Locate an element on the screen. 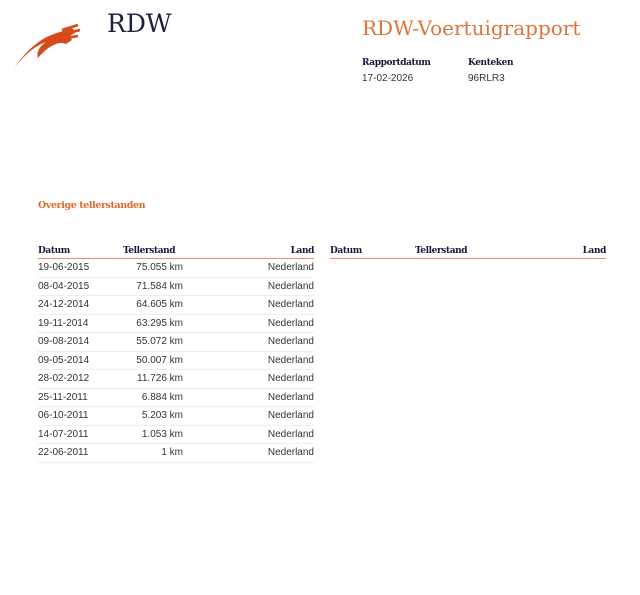 This screenshot has height=595, width=640. cell-odometer: 11.726 km is located at coordinates (153, 379).